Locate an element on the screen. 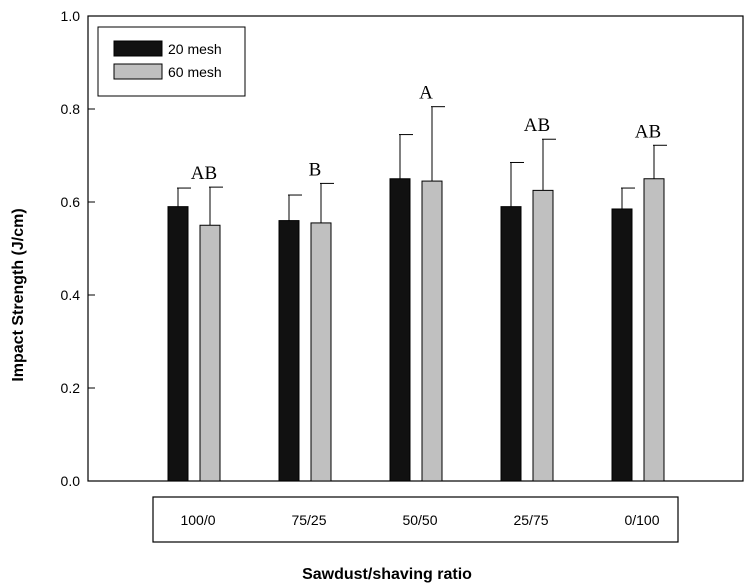 This screenshot has height=586, width=745. y-tick-label: 0.8 is located at coordinates (71, 109).